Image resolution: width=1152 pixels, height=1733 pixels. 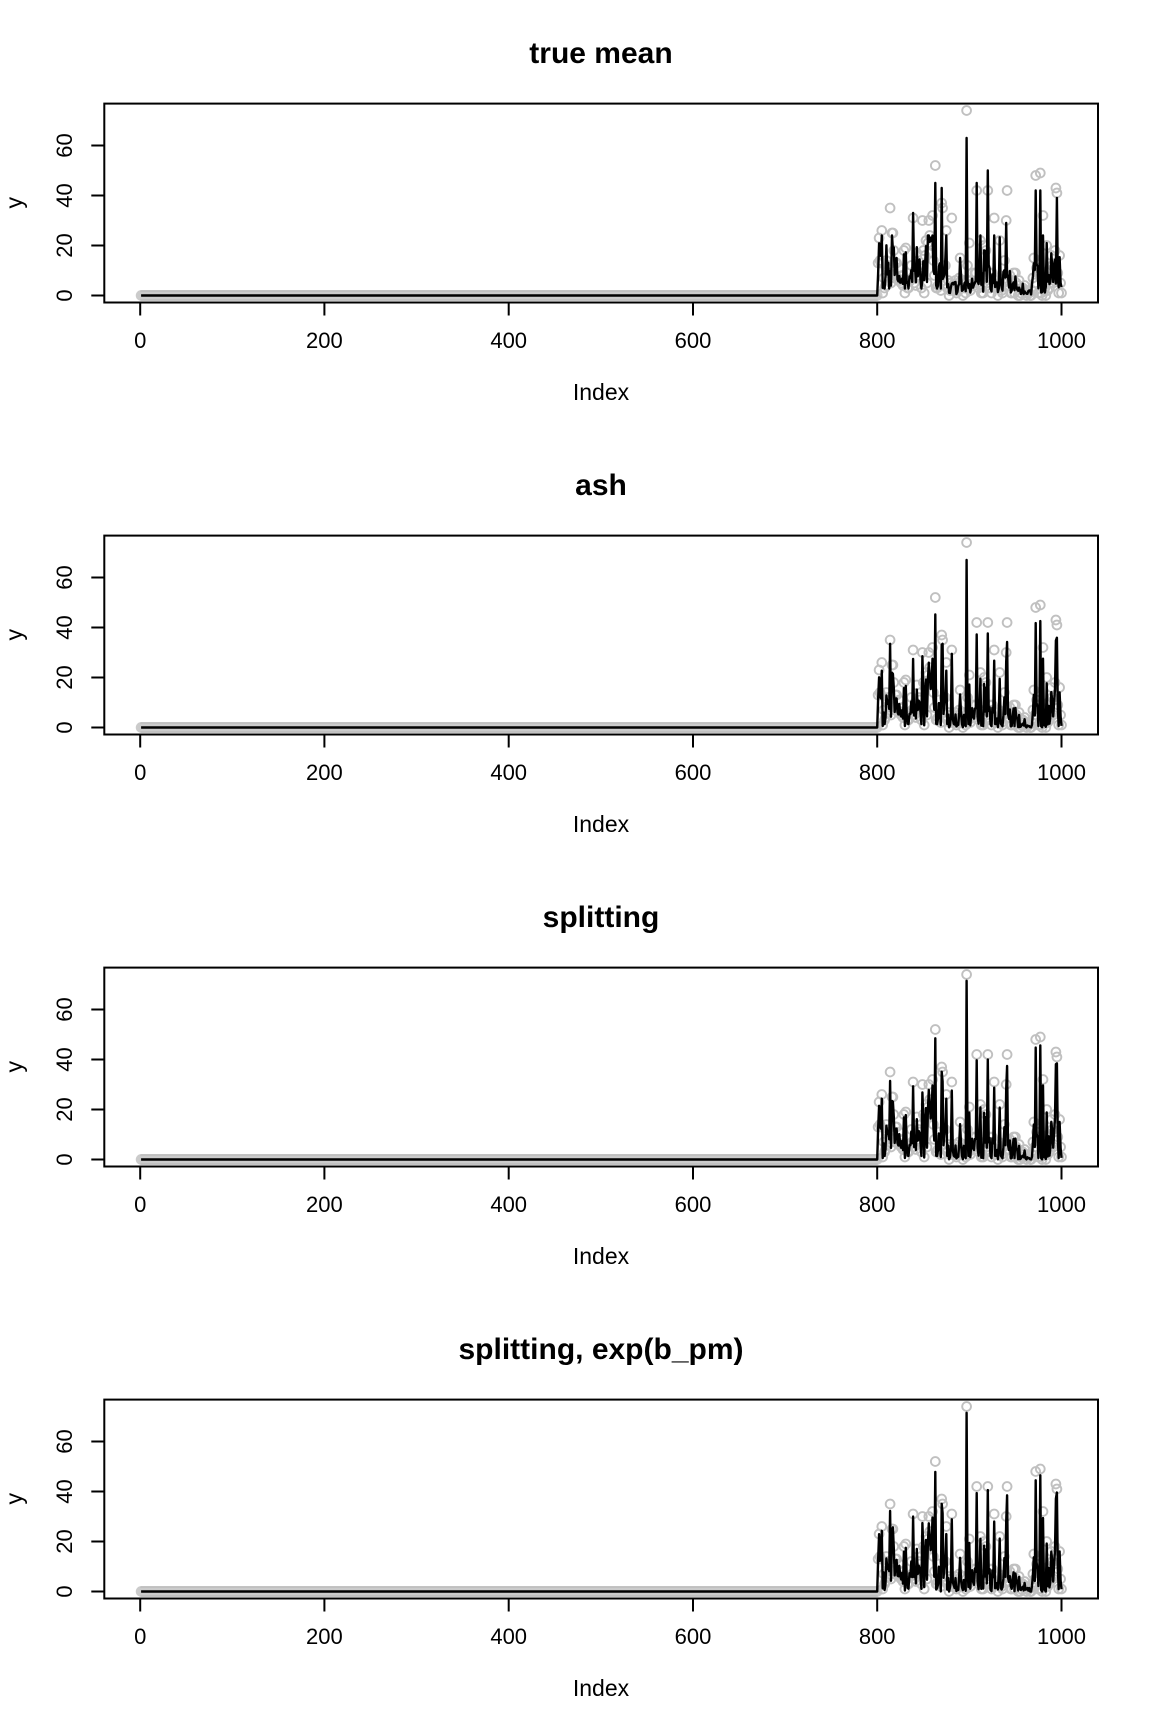 I want to click on svg-text: splitting, so click(x=601, y=917).